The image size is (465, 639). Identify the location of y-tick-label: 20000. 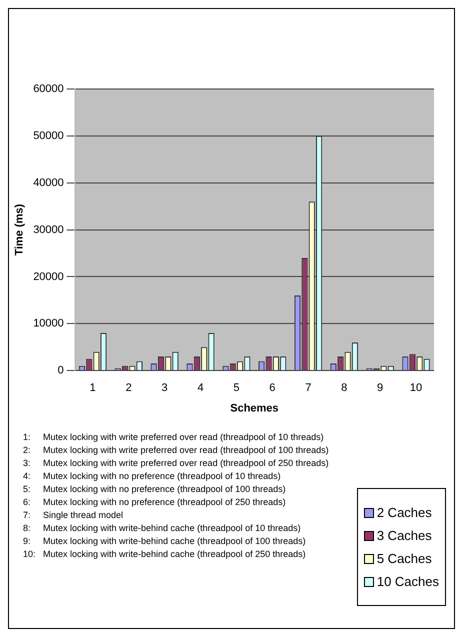
(48, 276).